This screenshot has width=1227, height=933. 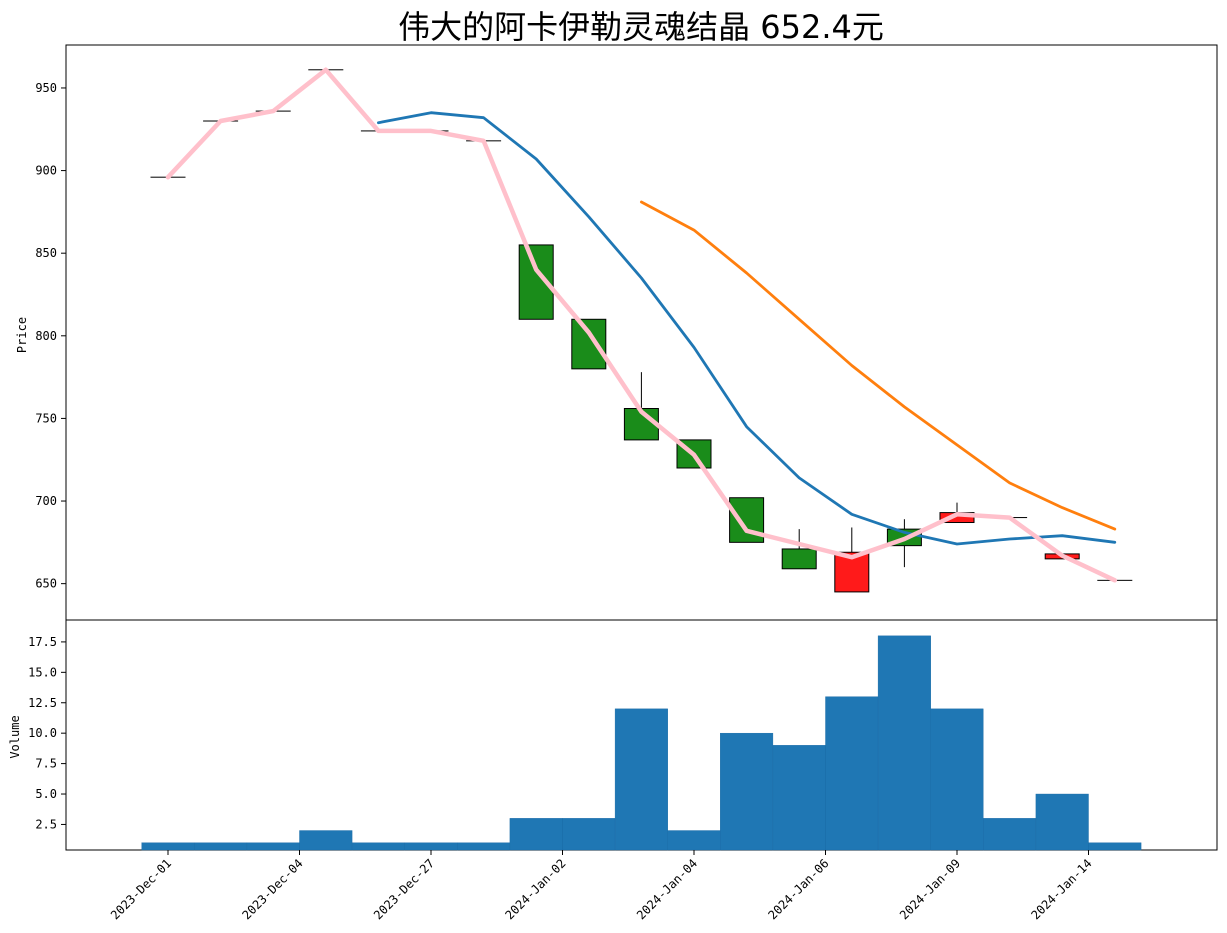 I want to click on price-axis-label: Price, so click(x=22, y=335).